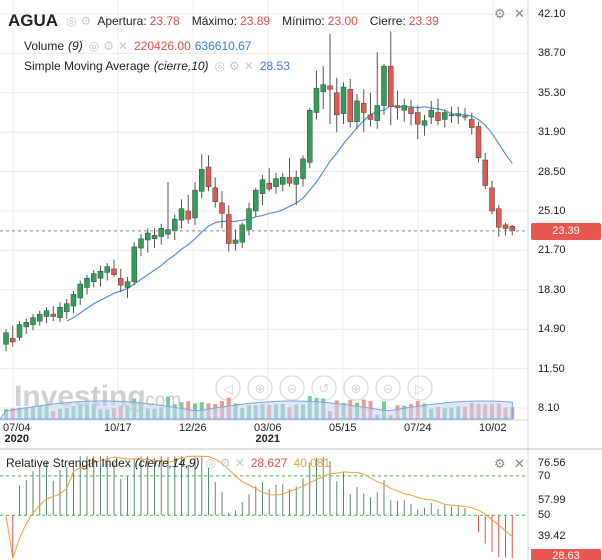 This screenshot has width=602, height=560. Describe the element at coordinates (552, 92) in the screenshot. I see `price-tick-label: 35.30` at that location.